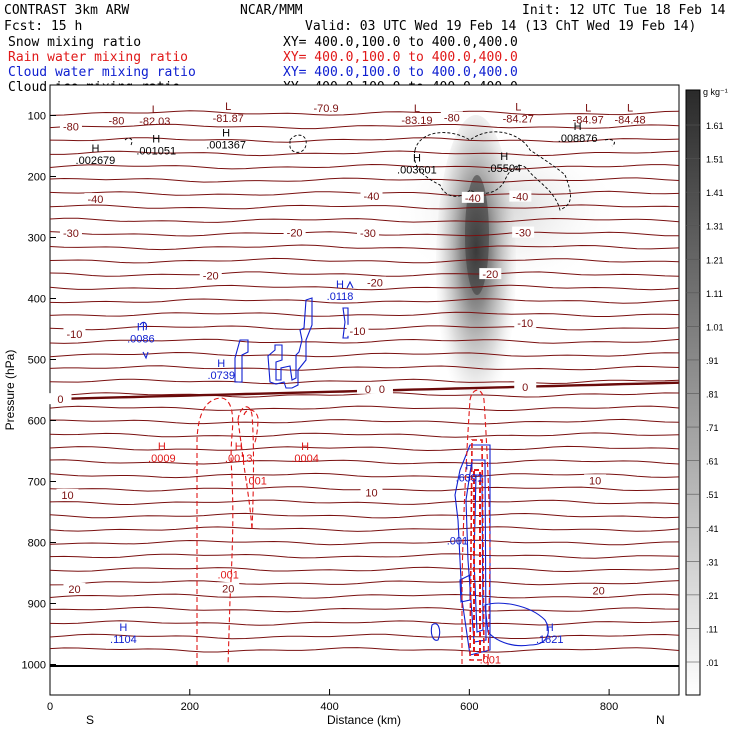 Image resolution: width=740 pixels, height=740 pixels. What do you see at coordinates (340, 297) in the screenshot?
I see `extremum-value: .0118` at bounding box center [340, 297].